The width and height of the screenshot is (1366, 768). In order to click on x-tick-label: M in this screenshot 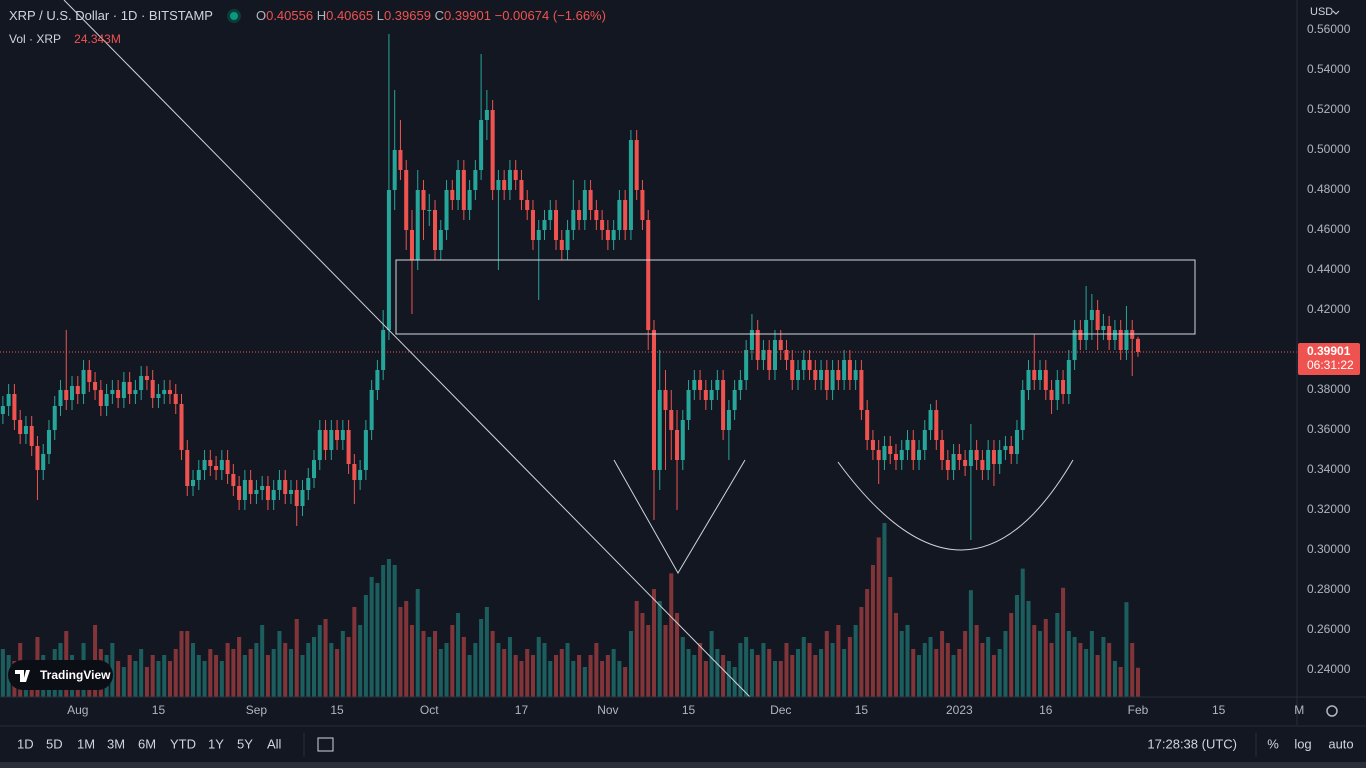, I will do `click(1299, 710)`.